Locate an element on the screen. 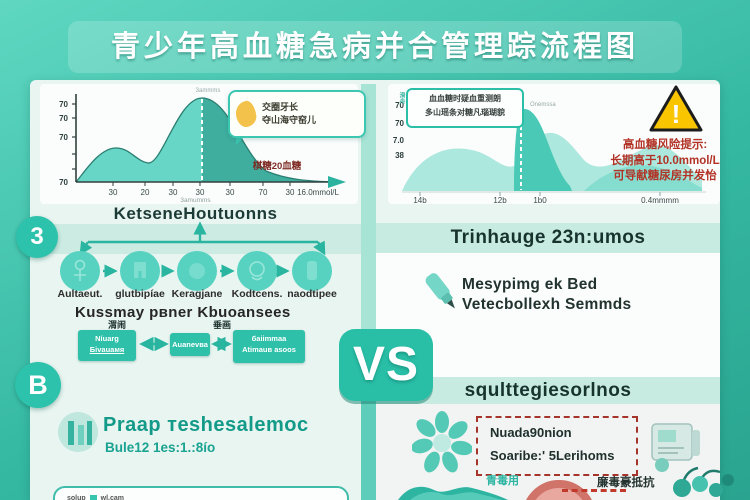 The width and height of the screenshot is (750, 500). x-tick-label: 70 is located at coordinates (263, 192).